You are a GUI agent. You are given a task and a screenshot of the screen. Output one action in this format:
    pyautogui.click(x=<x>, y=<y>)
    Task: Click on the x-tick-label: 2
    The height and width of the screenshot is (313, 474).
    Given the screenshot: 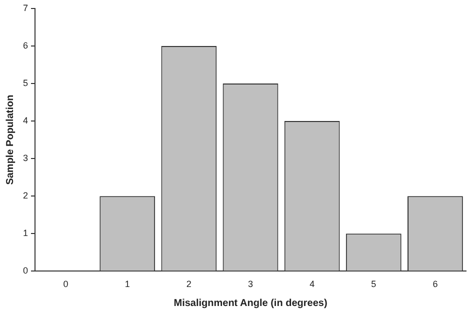 What is the action you would take?
    pyautogui.click(x=189, y=284)
    